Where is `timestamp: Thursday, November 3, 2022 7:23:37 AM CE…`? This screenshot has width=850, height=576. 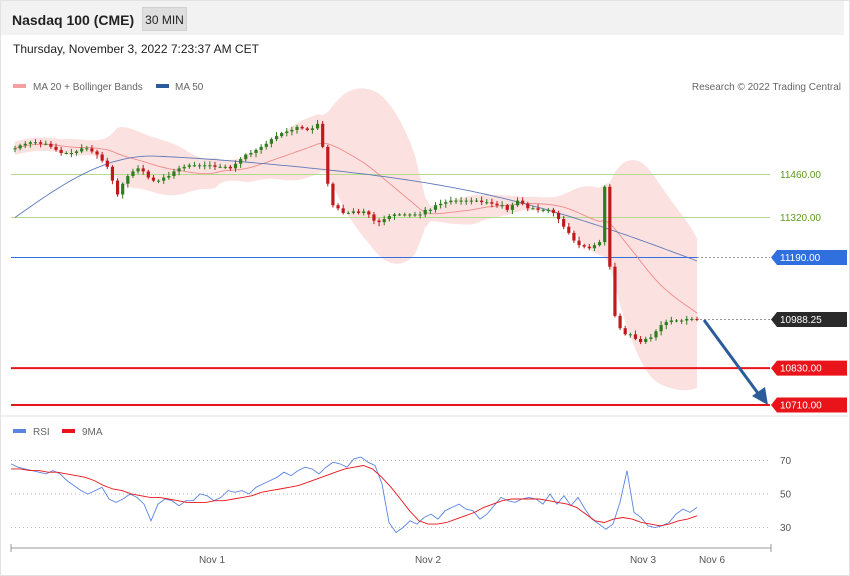
timestamp: Thursday, November 3, 2022 7:23:37 AM CE… is located at coordinates (136, 49).